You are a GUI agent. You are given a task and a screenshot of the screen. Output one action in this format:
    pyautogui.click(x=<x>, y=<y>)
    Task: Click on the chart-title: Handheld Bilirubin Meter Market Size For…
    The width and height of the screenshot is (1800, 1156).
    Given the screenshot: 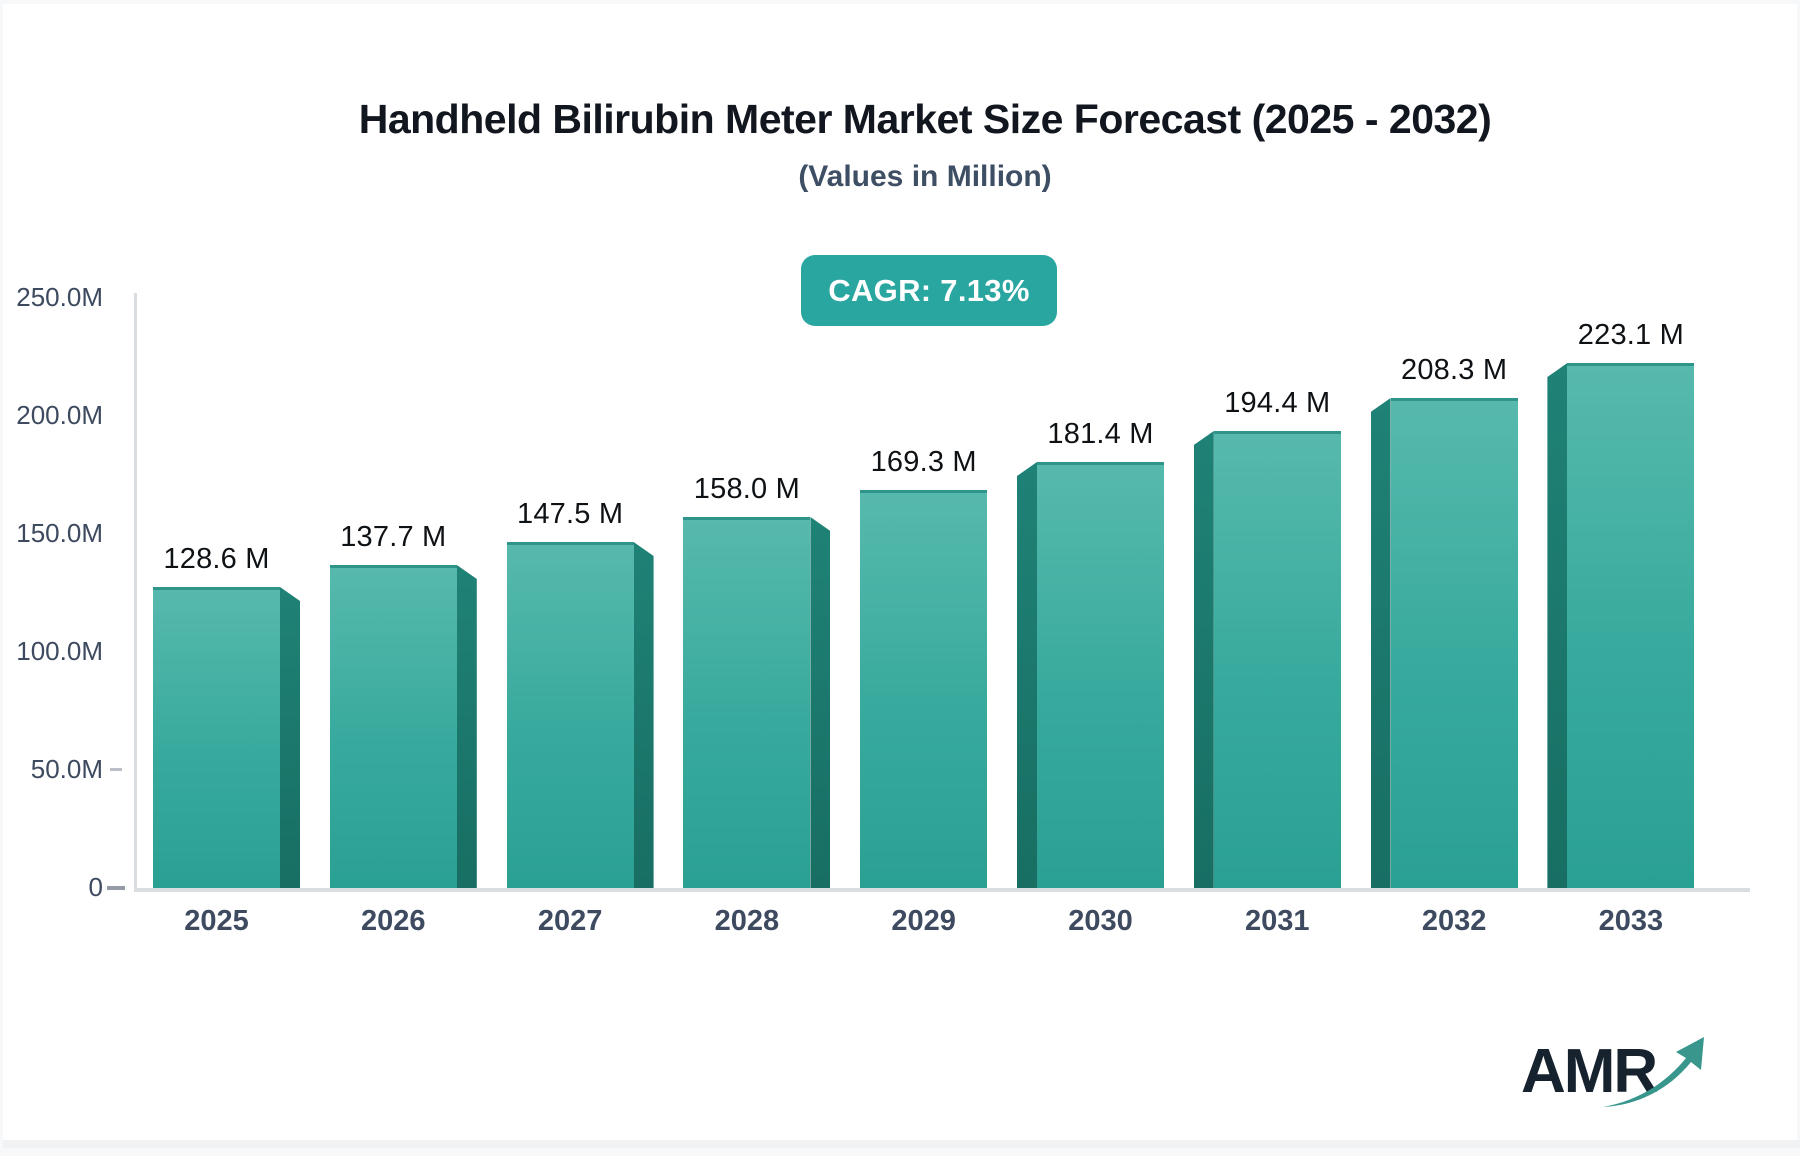 What is the action you would take?
    pyautogui.click(x=925, y=119)
    